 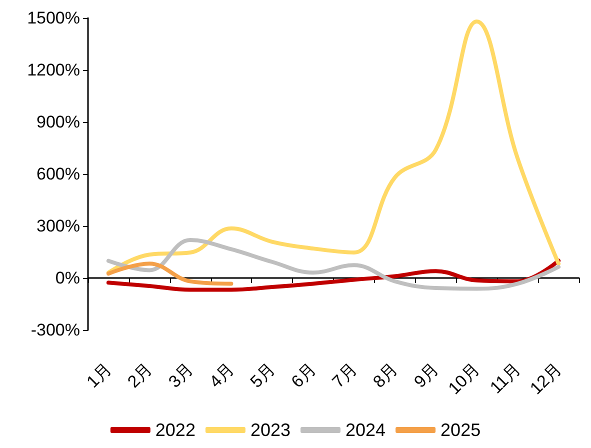 I want to click on x-tick-label: 9月, so click(x=426, y=375).